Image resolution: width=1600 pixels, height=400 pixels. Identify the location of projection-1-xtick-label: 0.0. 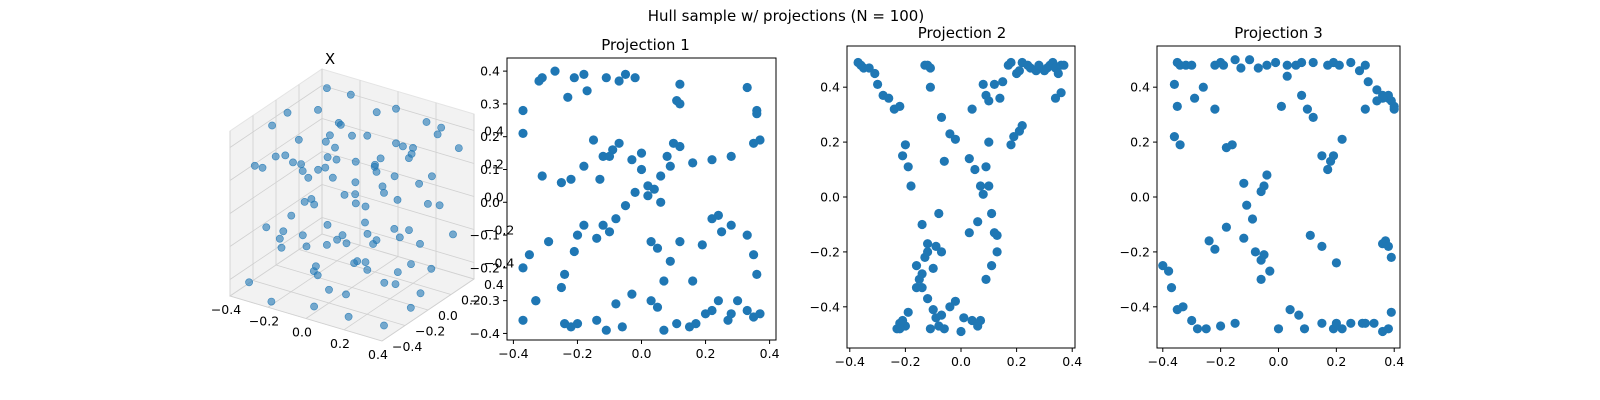
(642, 353).